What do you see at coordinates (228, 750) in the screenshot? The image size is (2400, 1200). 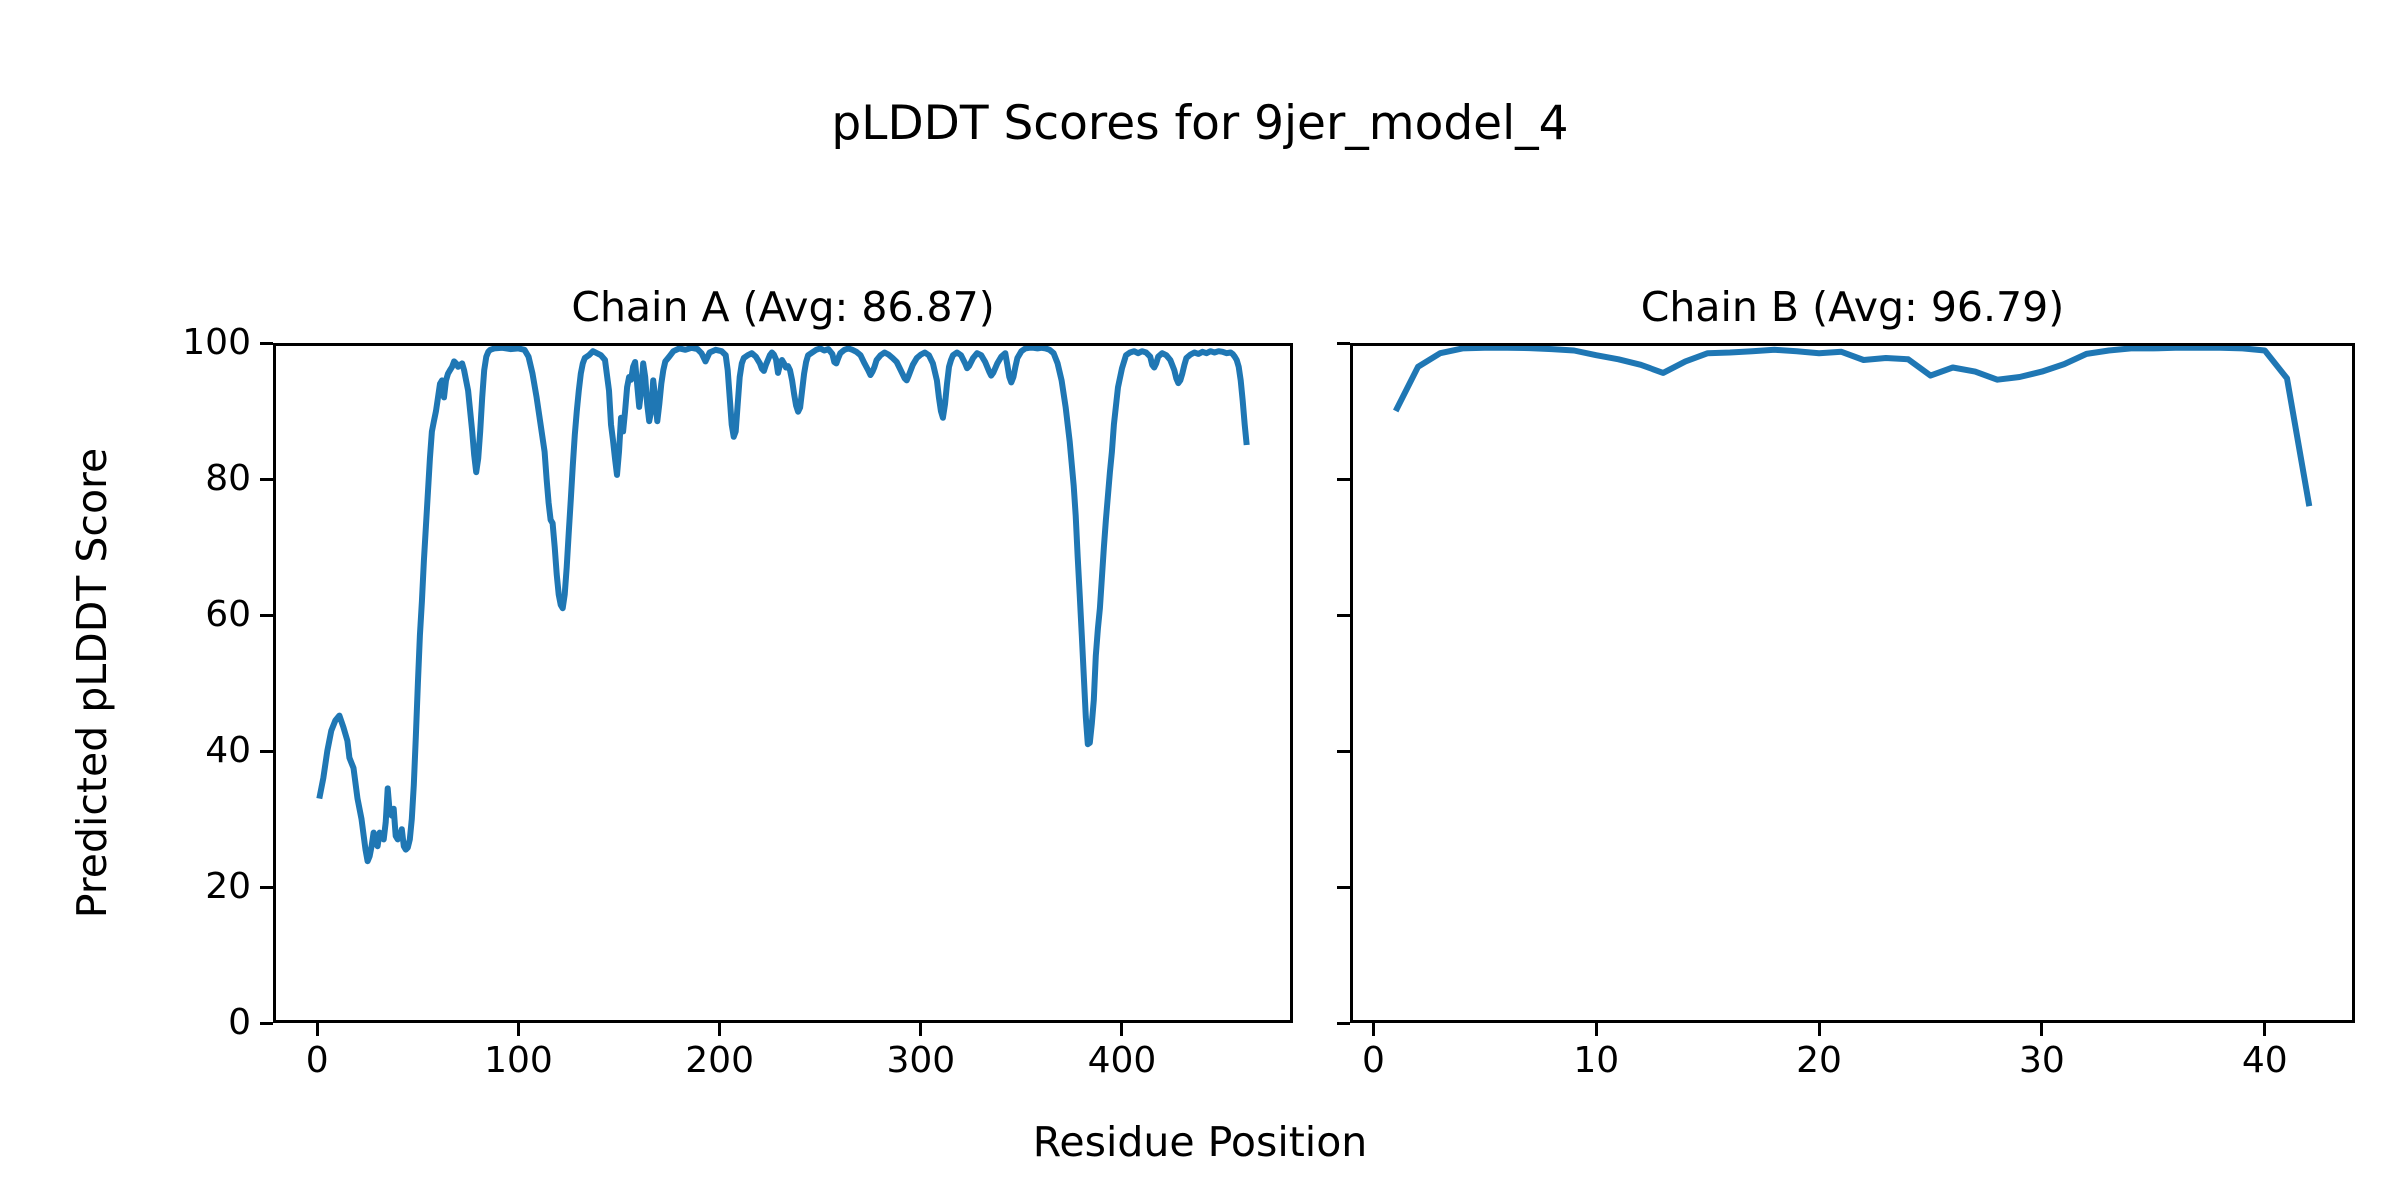 I see `y-tick-label: 40` at bounding box center [228, 750].